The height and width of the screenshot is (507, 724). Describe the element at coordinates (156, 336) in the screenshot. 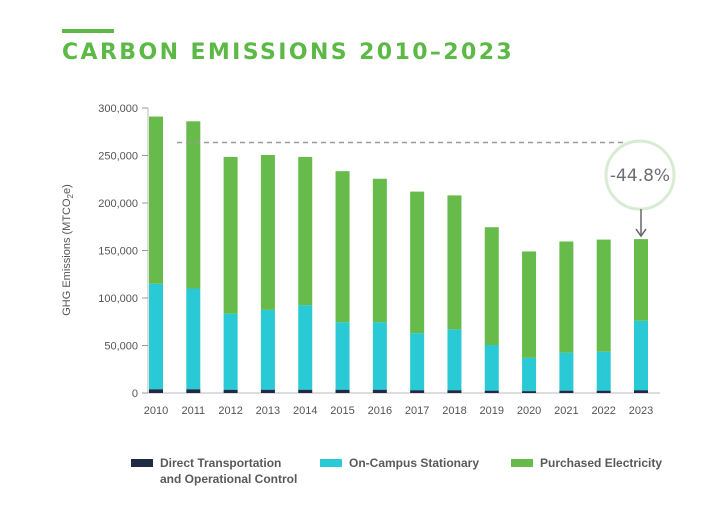

I see `bar-stationary-2010` at that location.